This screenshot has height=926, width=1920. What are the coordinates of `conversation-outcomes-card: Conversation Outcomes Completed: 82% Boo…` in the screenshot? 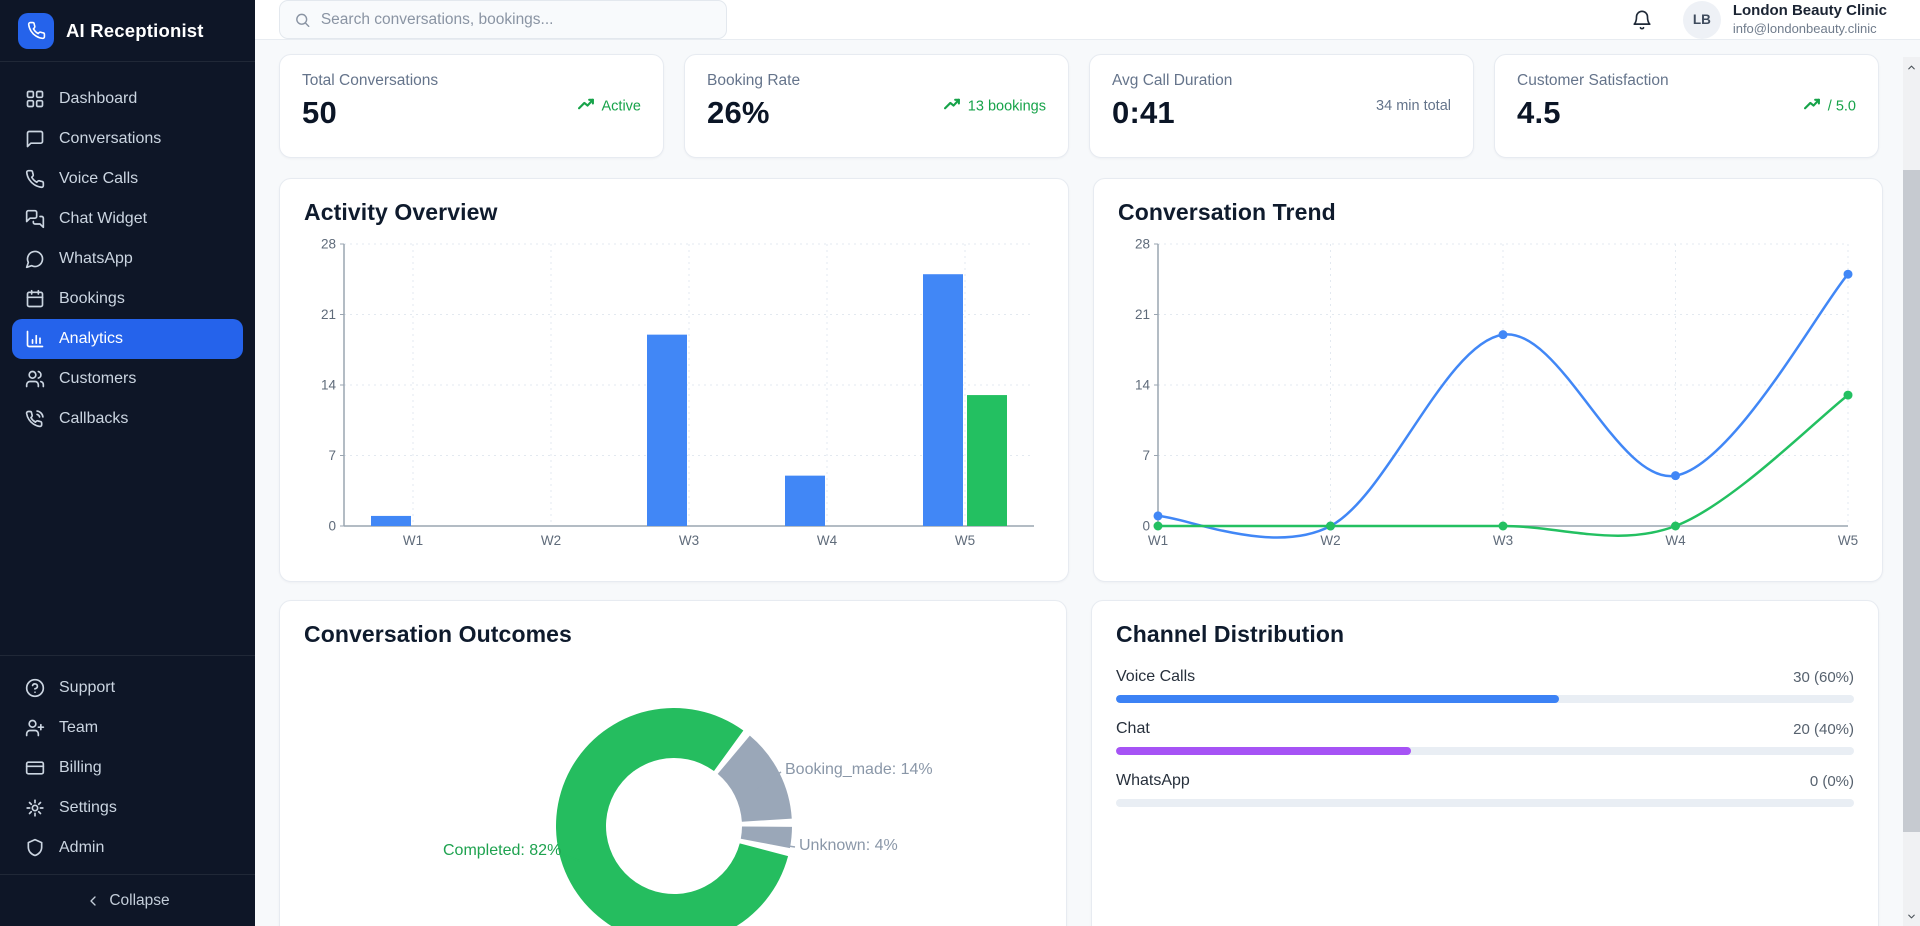 It's located at (673, 763).